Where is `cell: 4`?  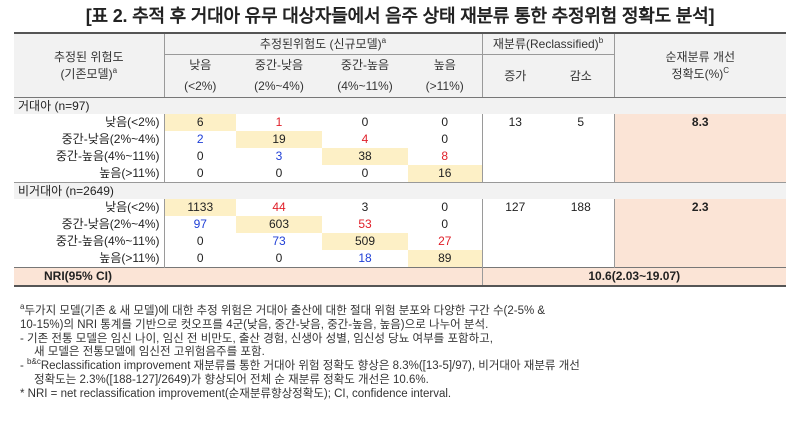
cell: 4 is located at coordinates (365, 139).